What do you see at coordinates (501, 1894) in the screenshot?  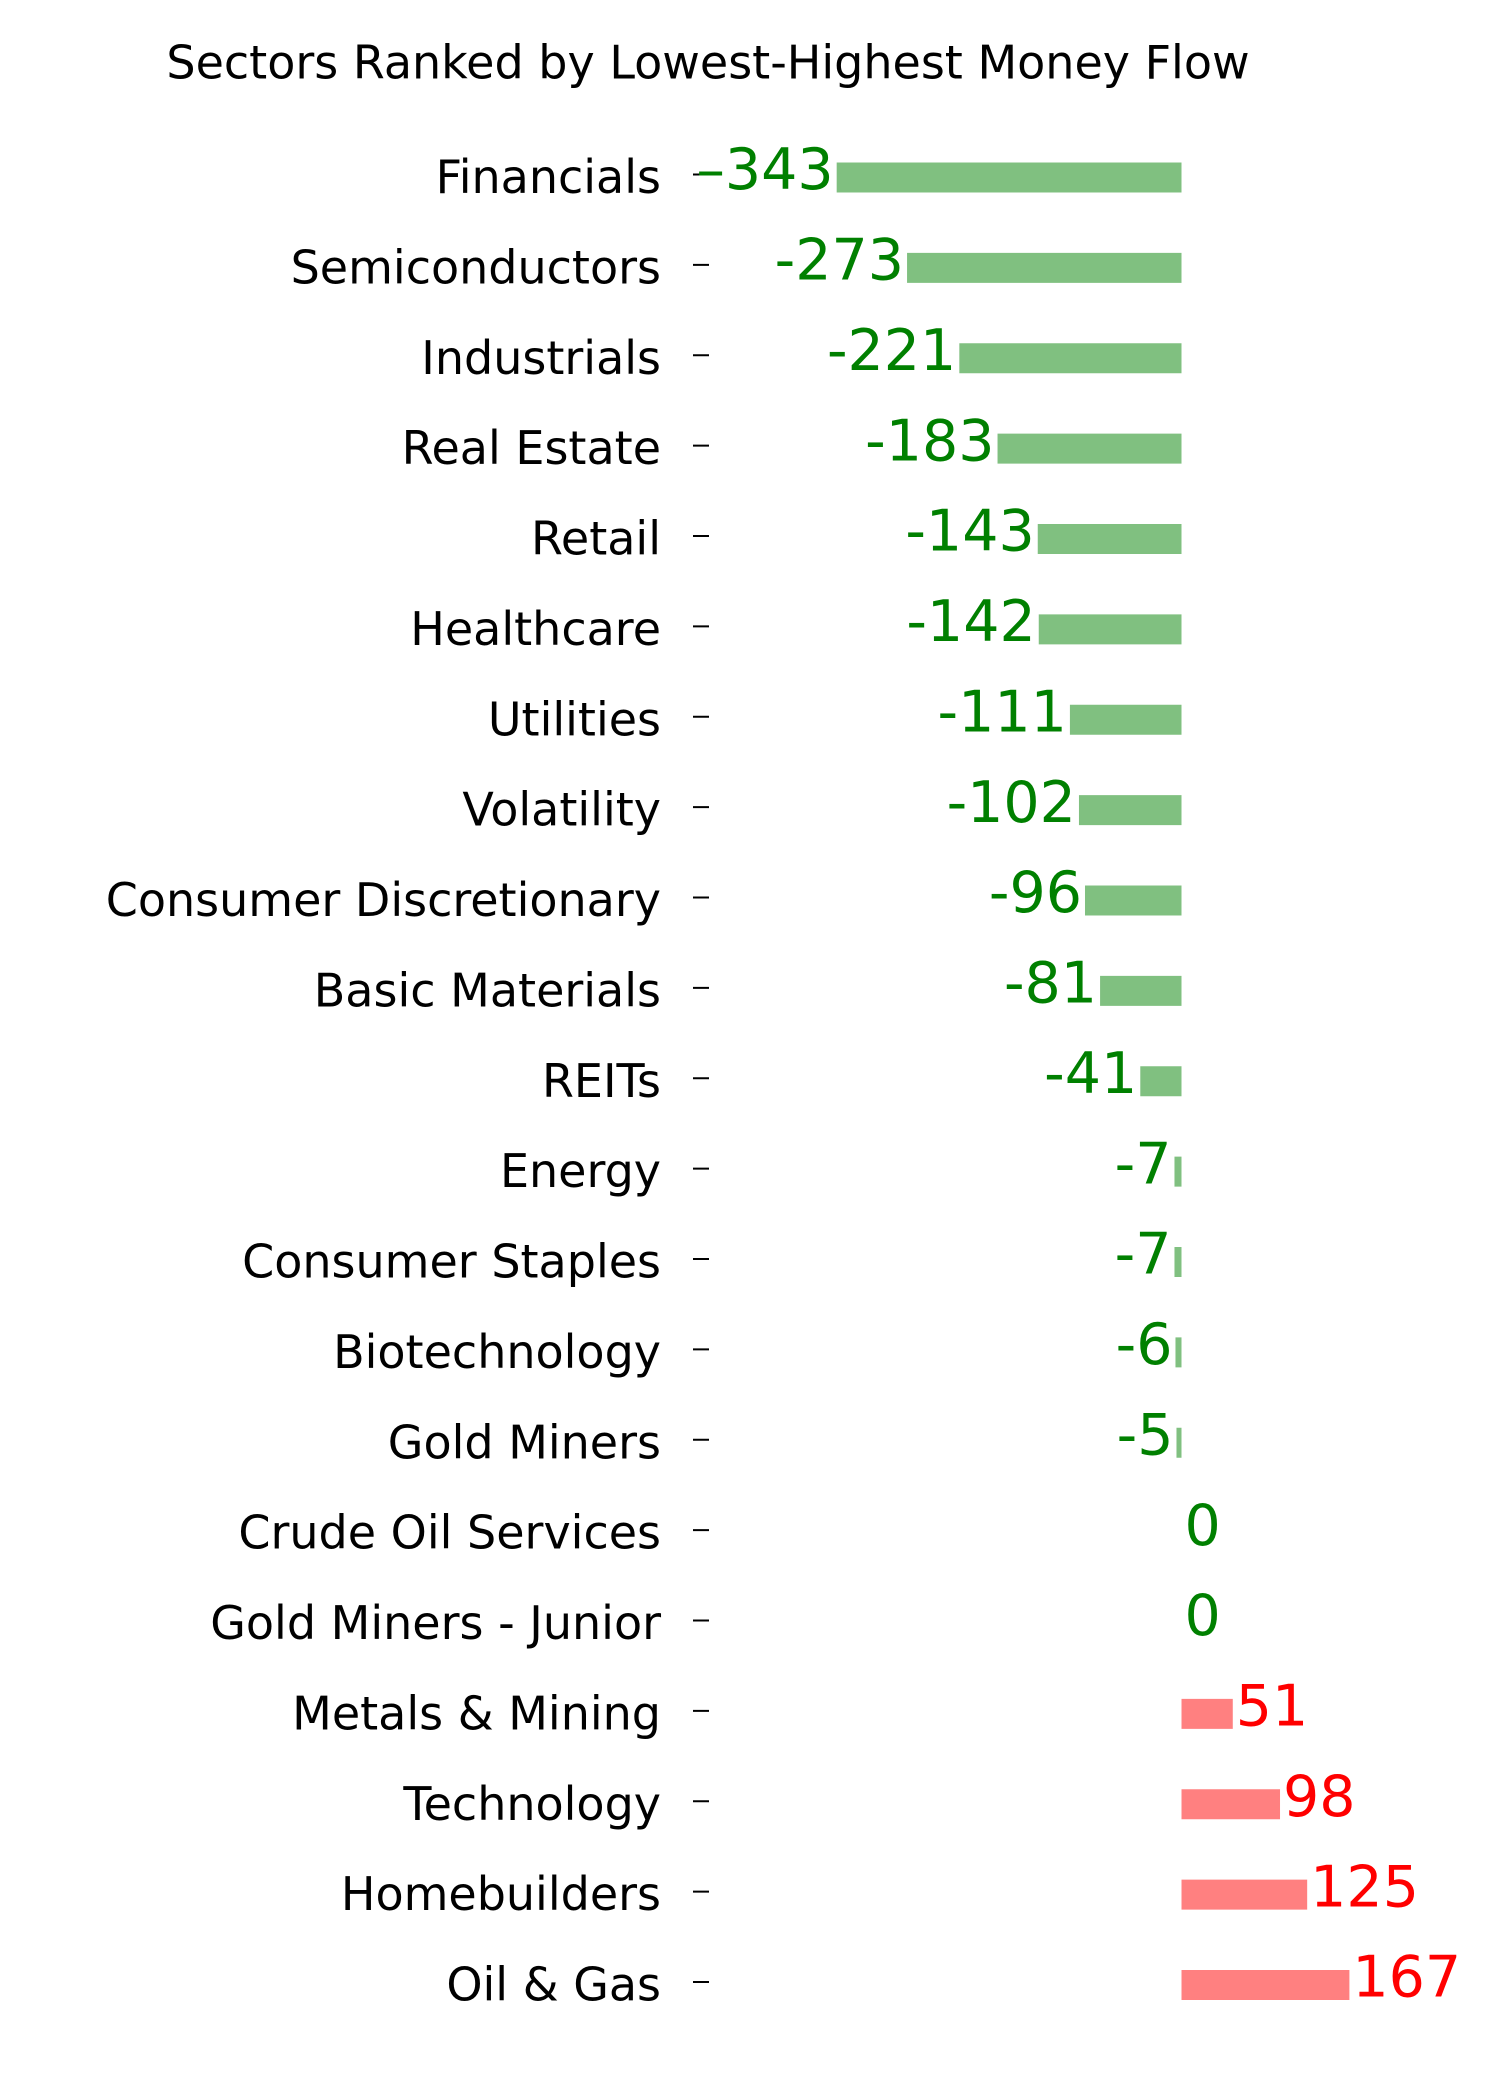 I see `y-tick-label: Homebuilders` at bounding box center [501, 1894].